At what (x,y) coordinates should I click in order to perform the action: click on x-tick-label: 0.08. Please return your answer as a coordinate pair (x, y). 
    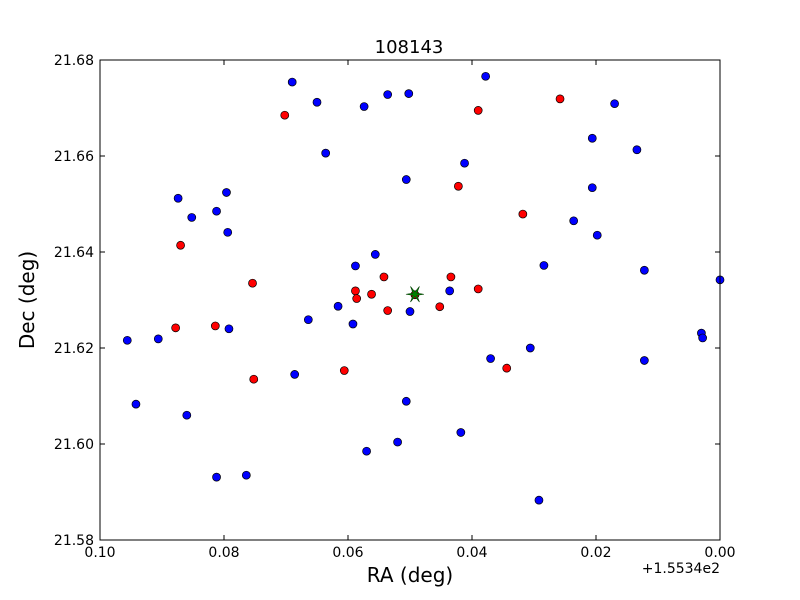
    Looking at the image, I should click on (223, 553).